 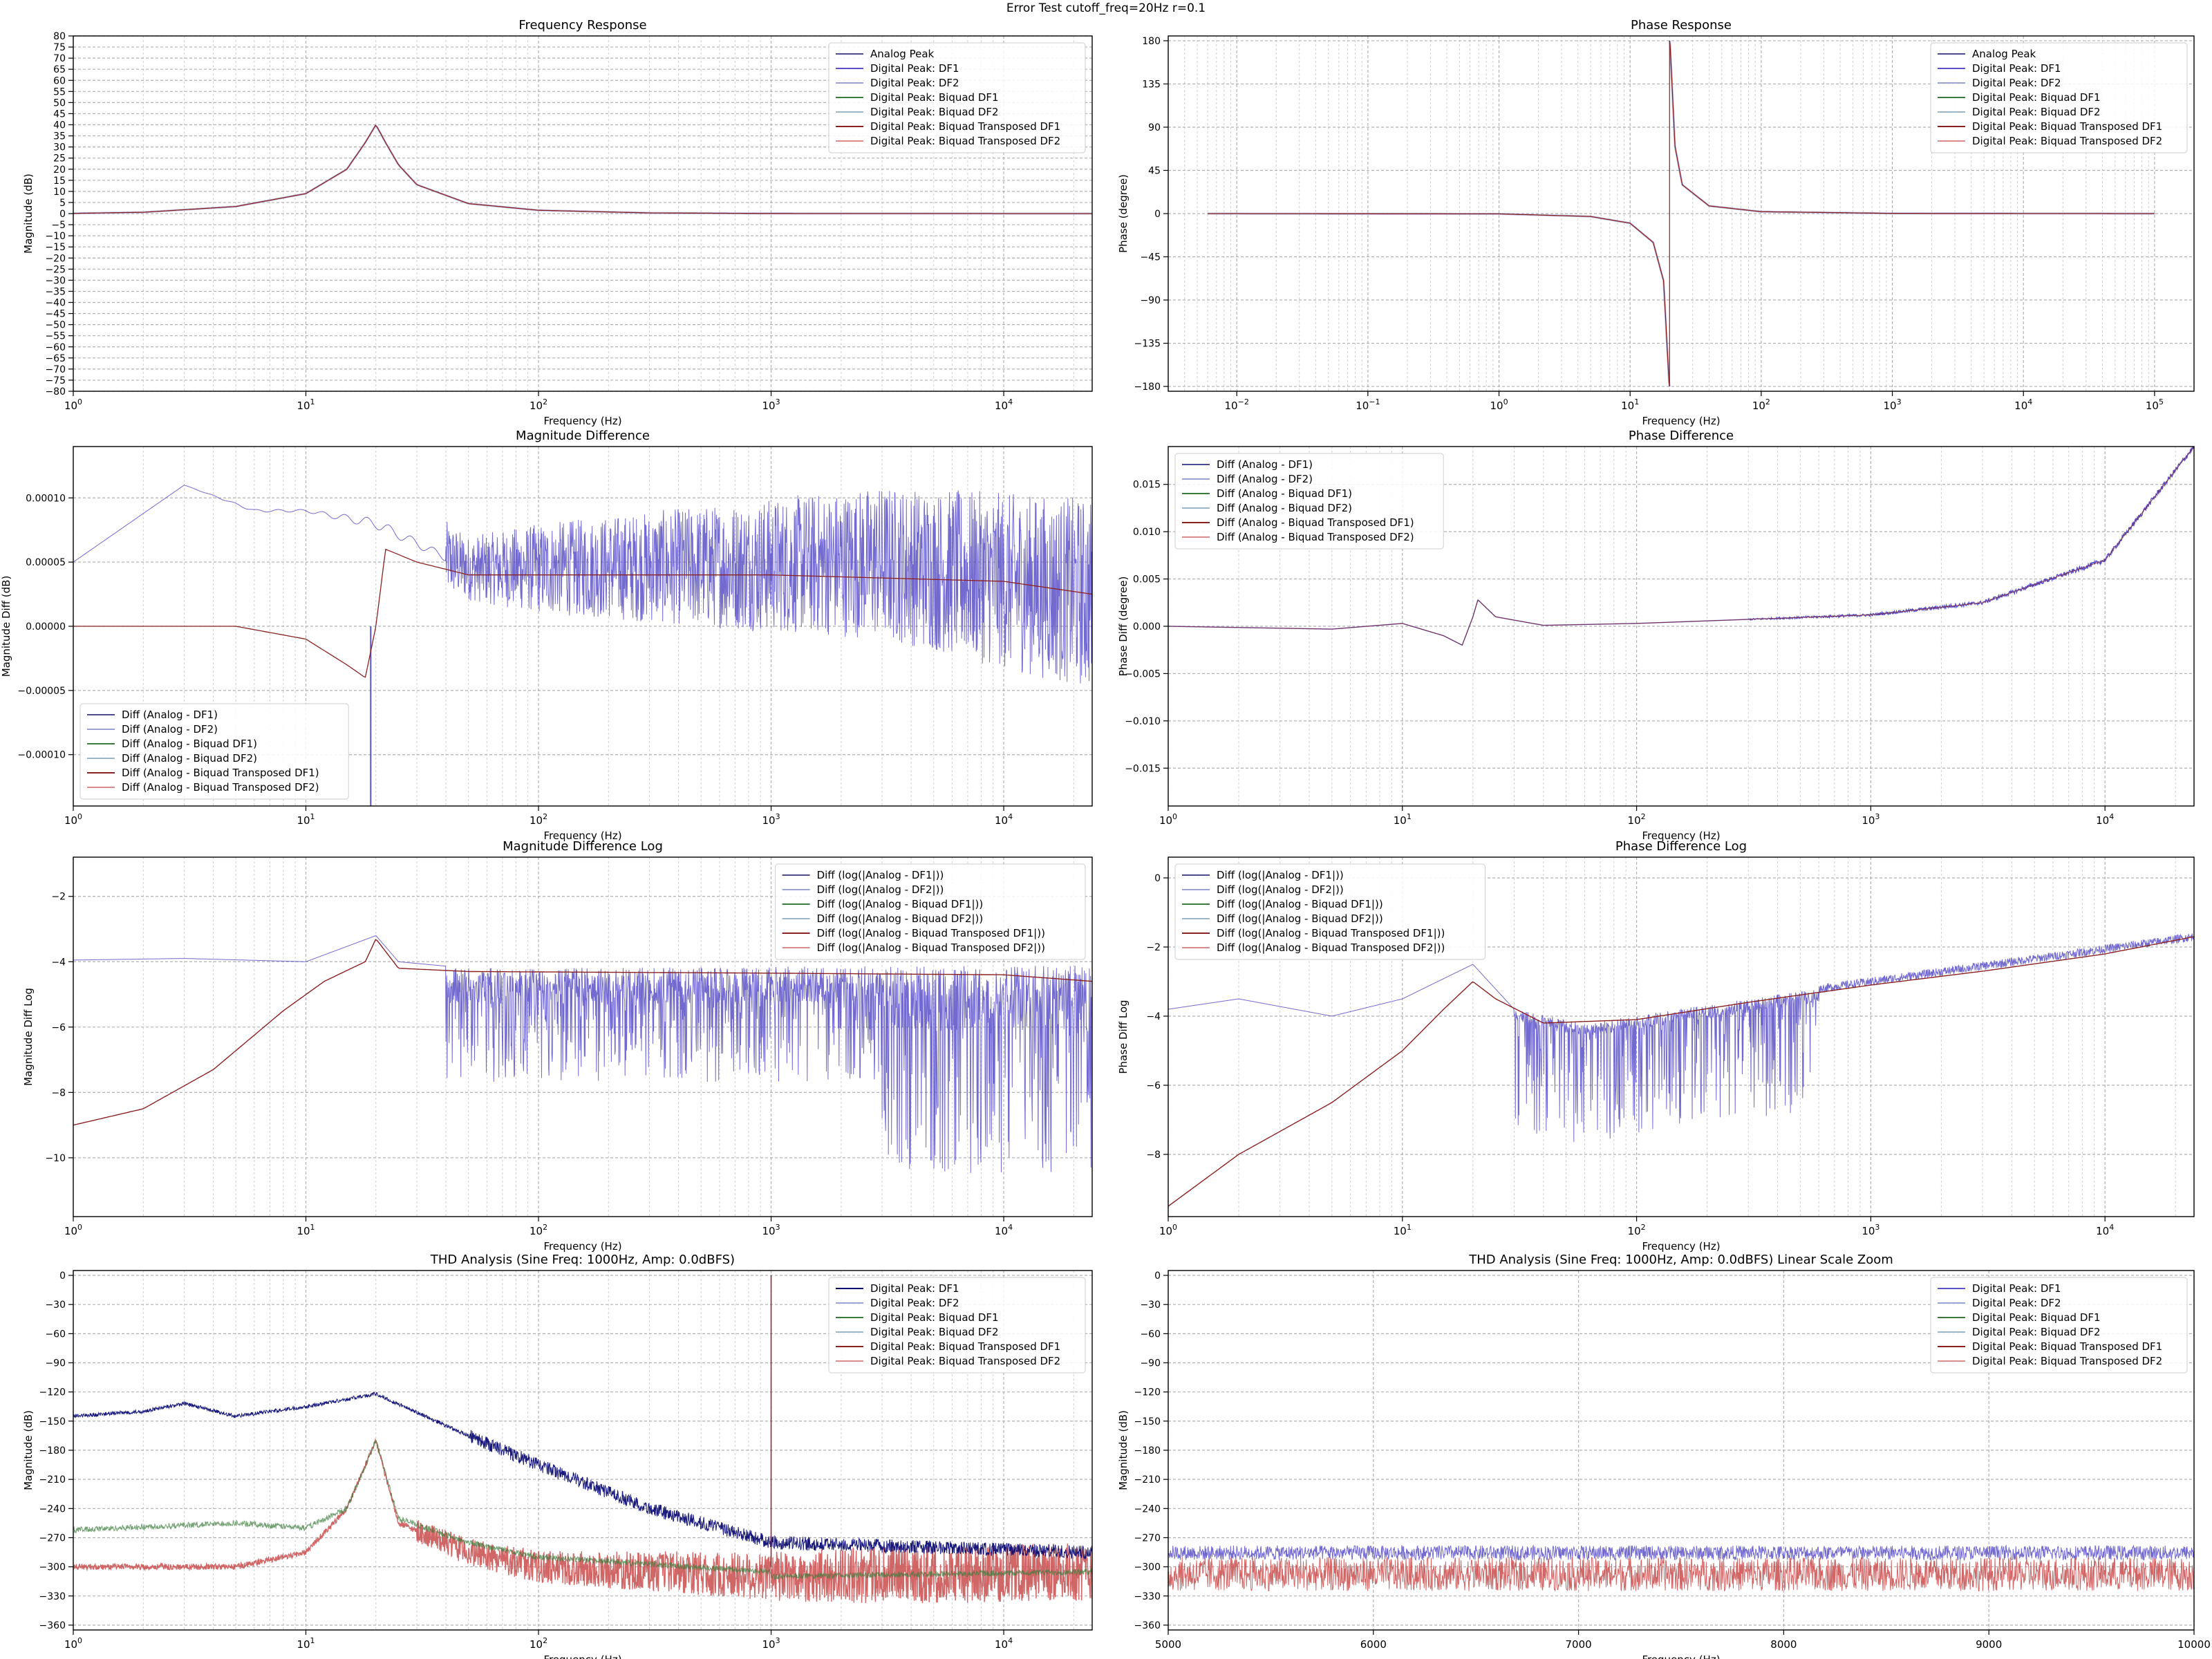 What do you see at coordinates (2194, 1644) in the screenshot?
I see `x-tick-label: 10000` at bounding box center [2194, 1644].